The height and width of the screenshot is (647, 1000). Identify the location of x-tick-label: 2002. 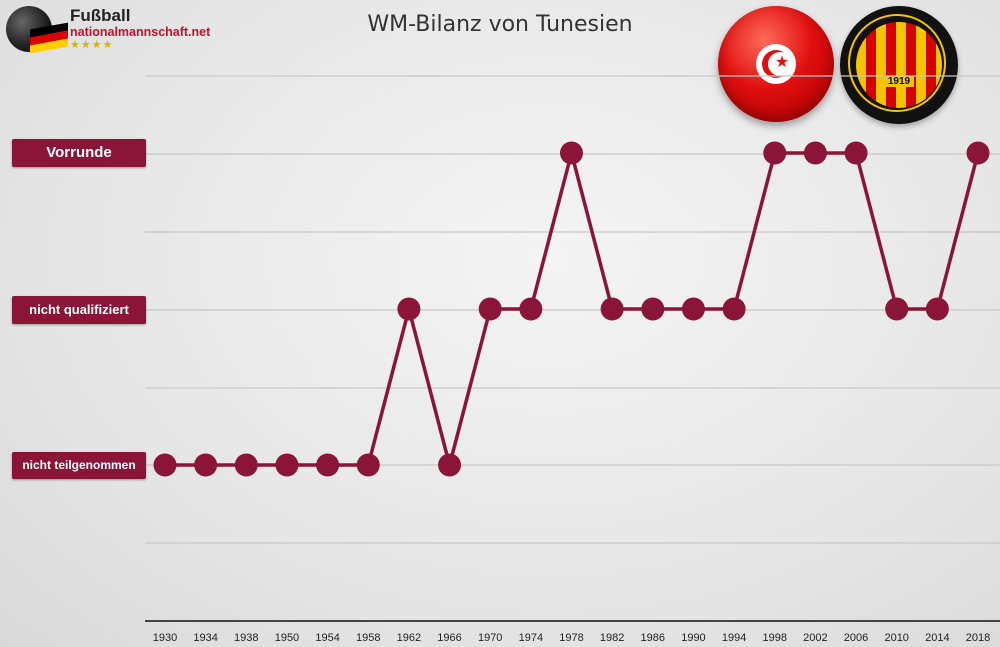
(815, 638).